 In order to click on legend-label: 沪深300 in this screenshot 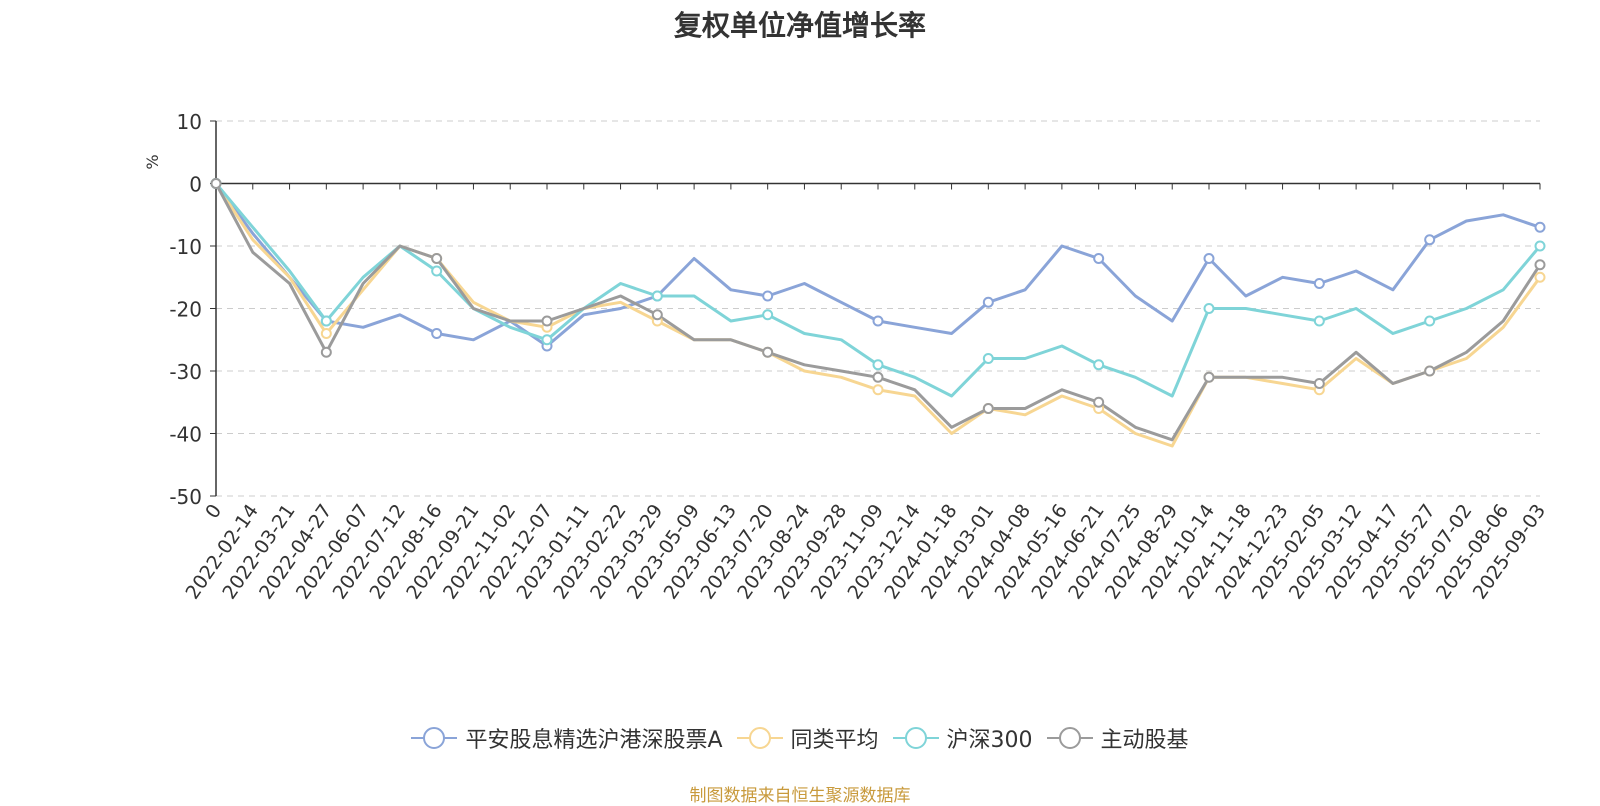, I will do `click(989, 740)`.